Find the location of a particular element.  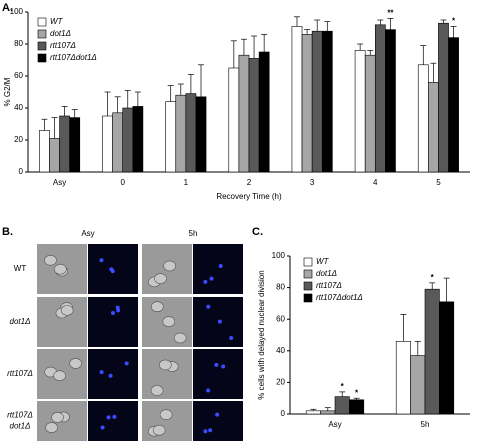

x-axis-label: Recovery Time (h) is located at coordinates (249, 196).